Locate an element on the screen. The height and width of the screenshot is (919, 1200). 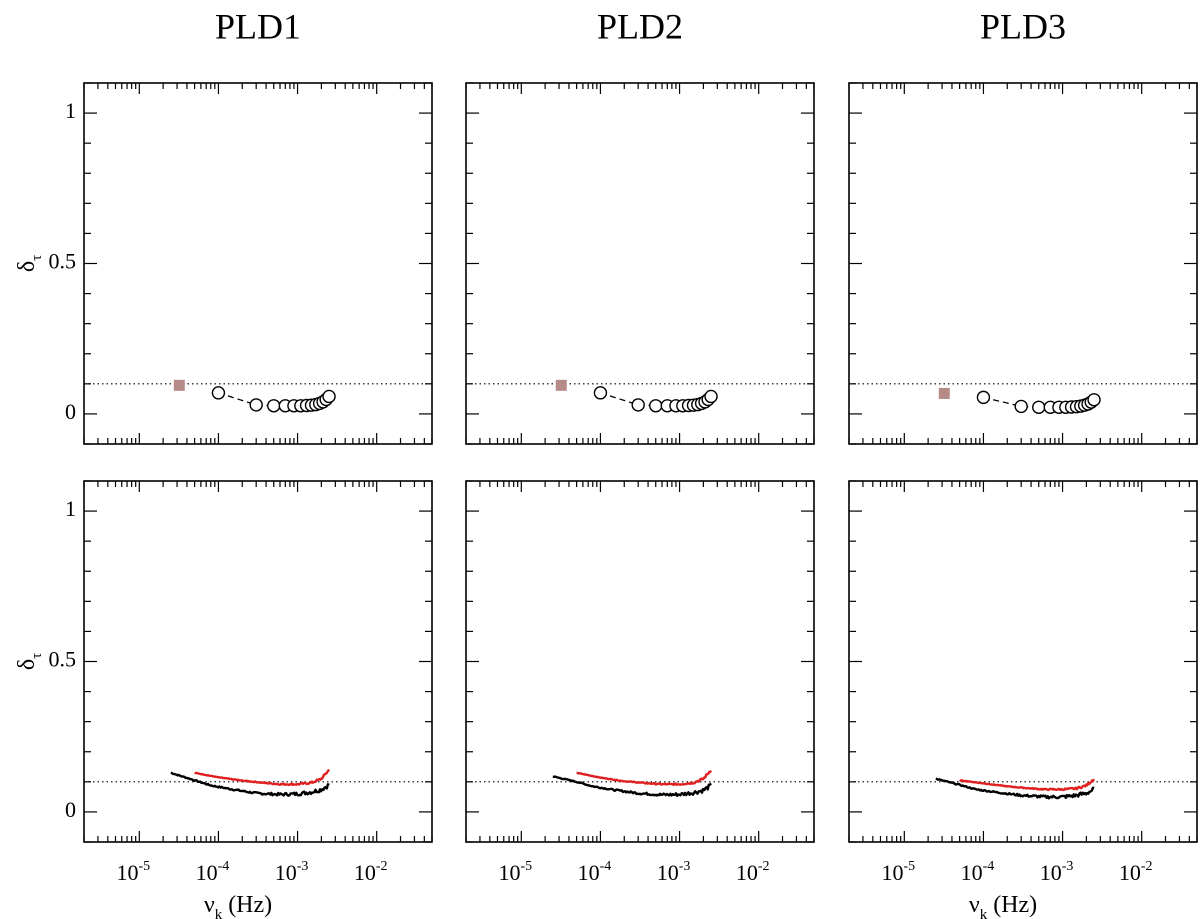
panel-top-right: PLD3 is located at coordinates (1023, 225).